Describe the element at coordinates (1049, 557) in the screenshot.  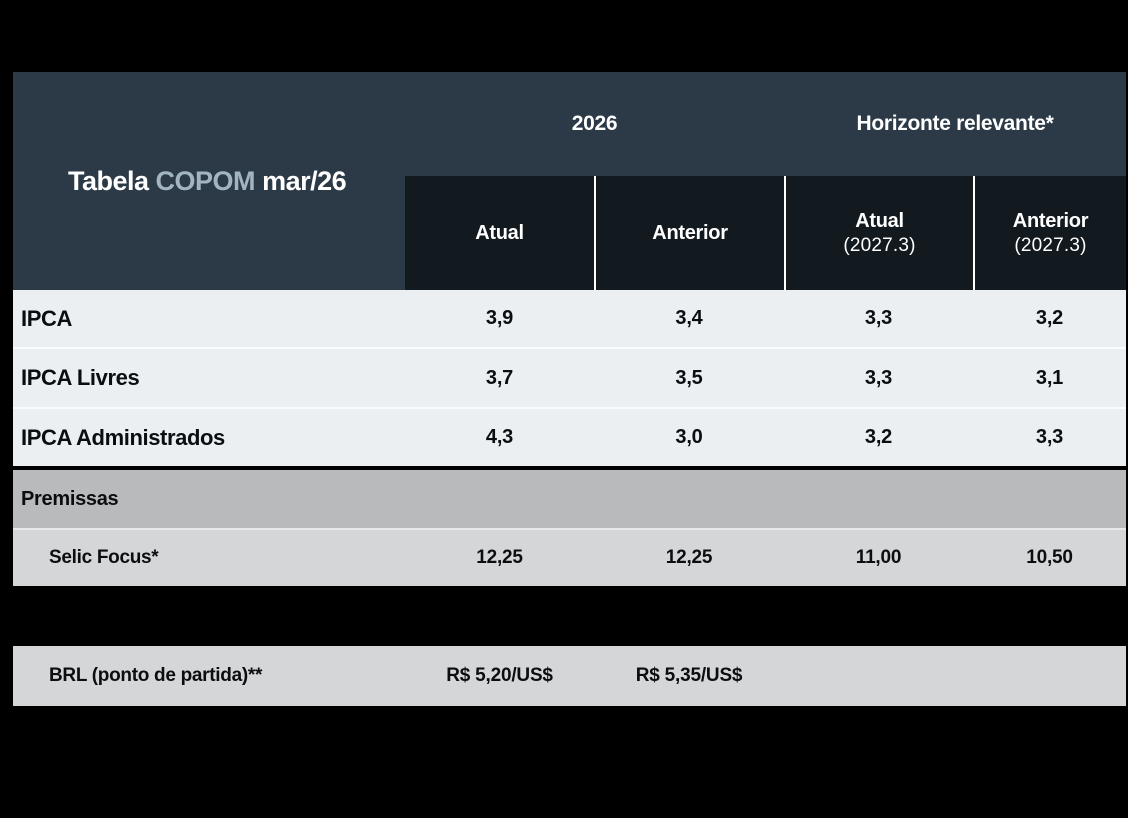
I see `cell-value: 10,50` at that location.